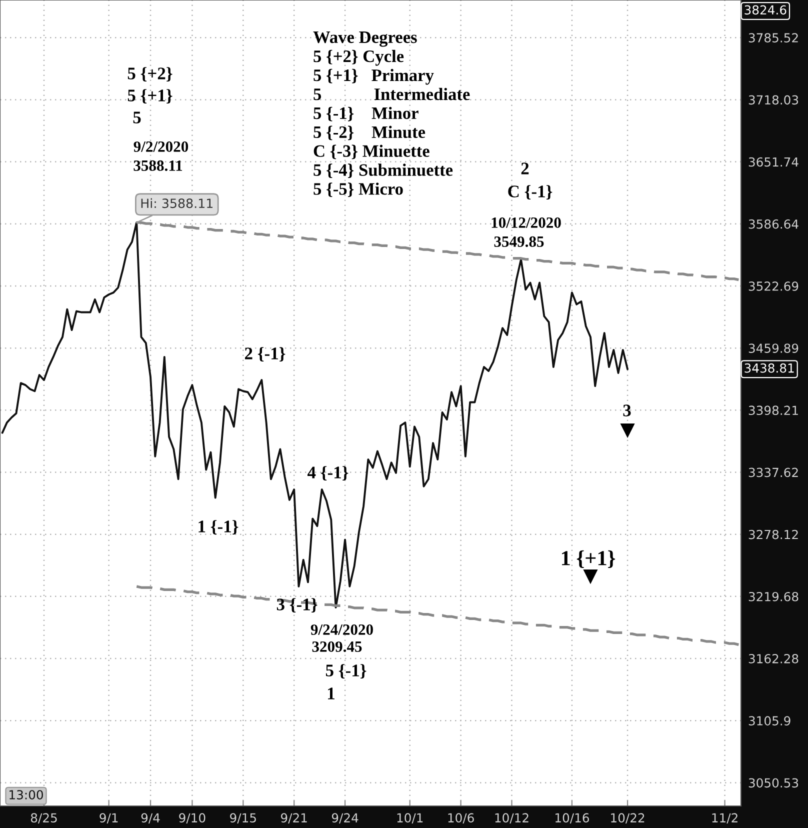  What do you see at coordinates (345, 818) in the screenshot?
I see `x-tick-label: 9/24` at bounding box center [345, 818].